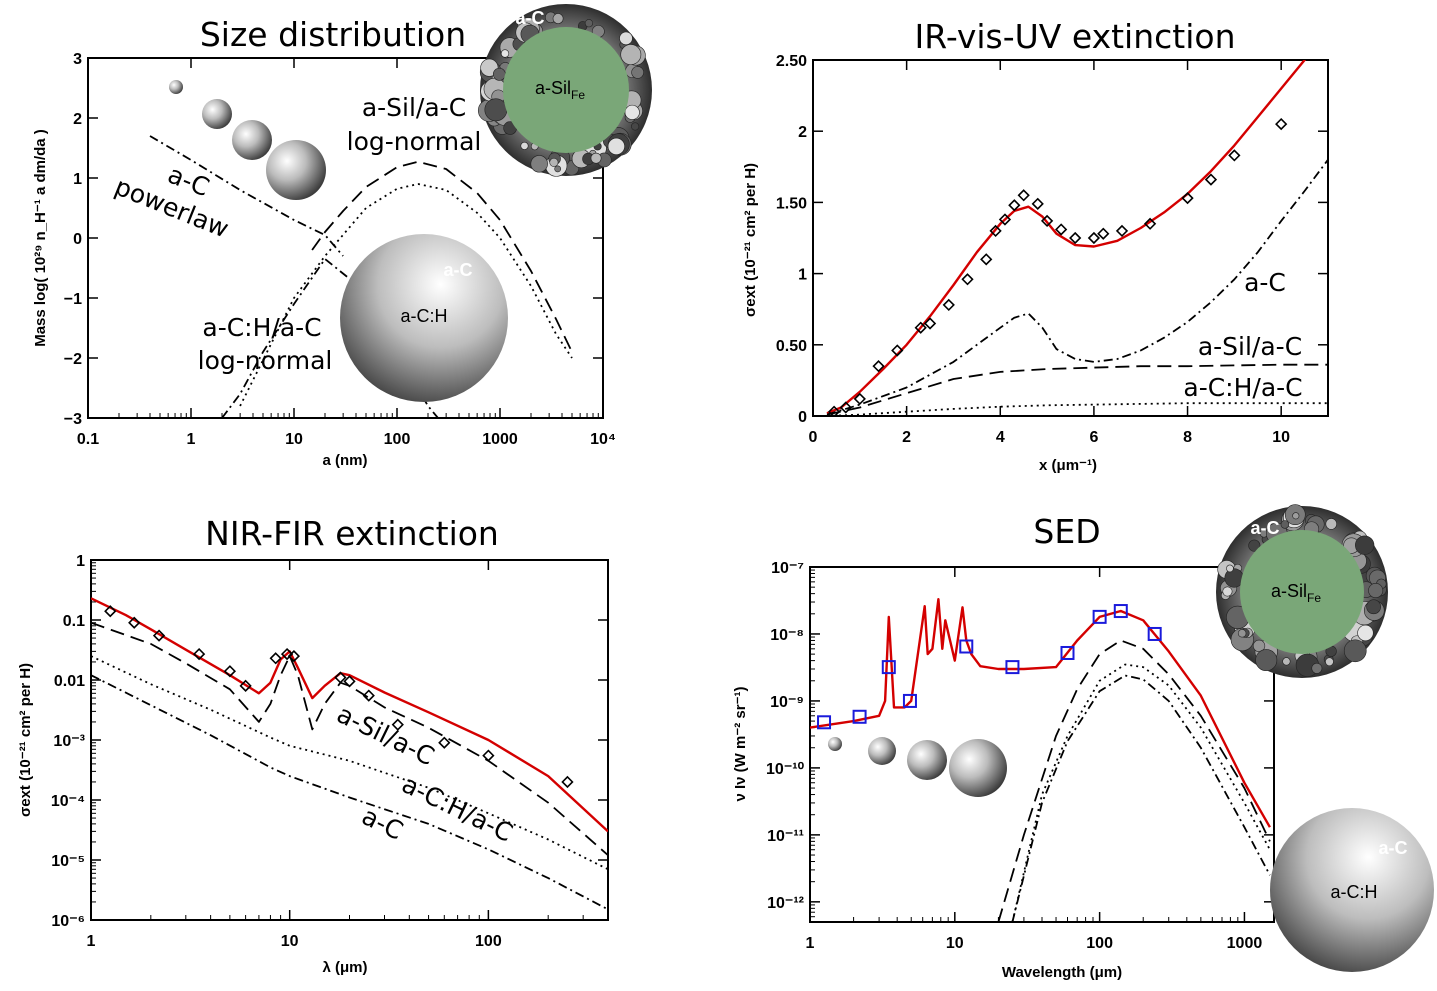 This screenshot has width=1437, height=991. I want to click on sed-series, so click(1040, 760).